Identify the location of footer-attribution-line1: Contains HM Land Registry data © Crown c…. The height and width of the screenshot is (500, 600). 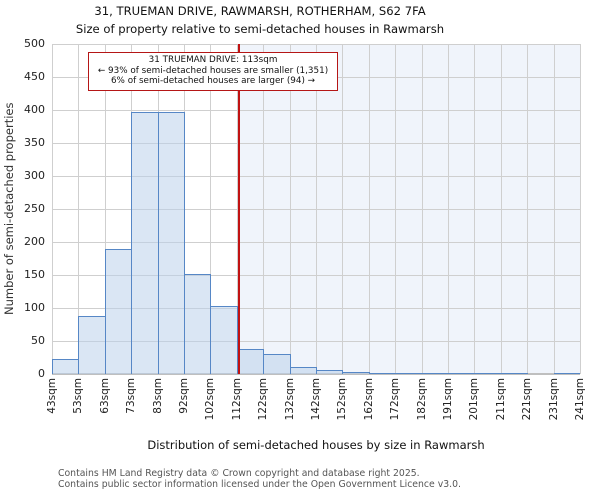
(239, 473).